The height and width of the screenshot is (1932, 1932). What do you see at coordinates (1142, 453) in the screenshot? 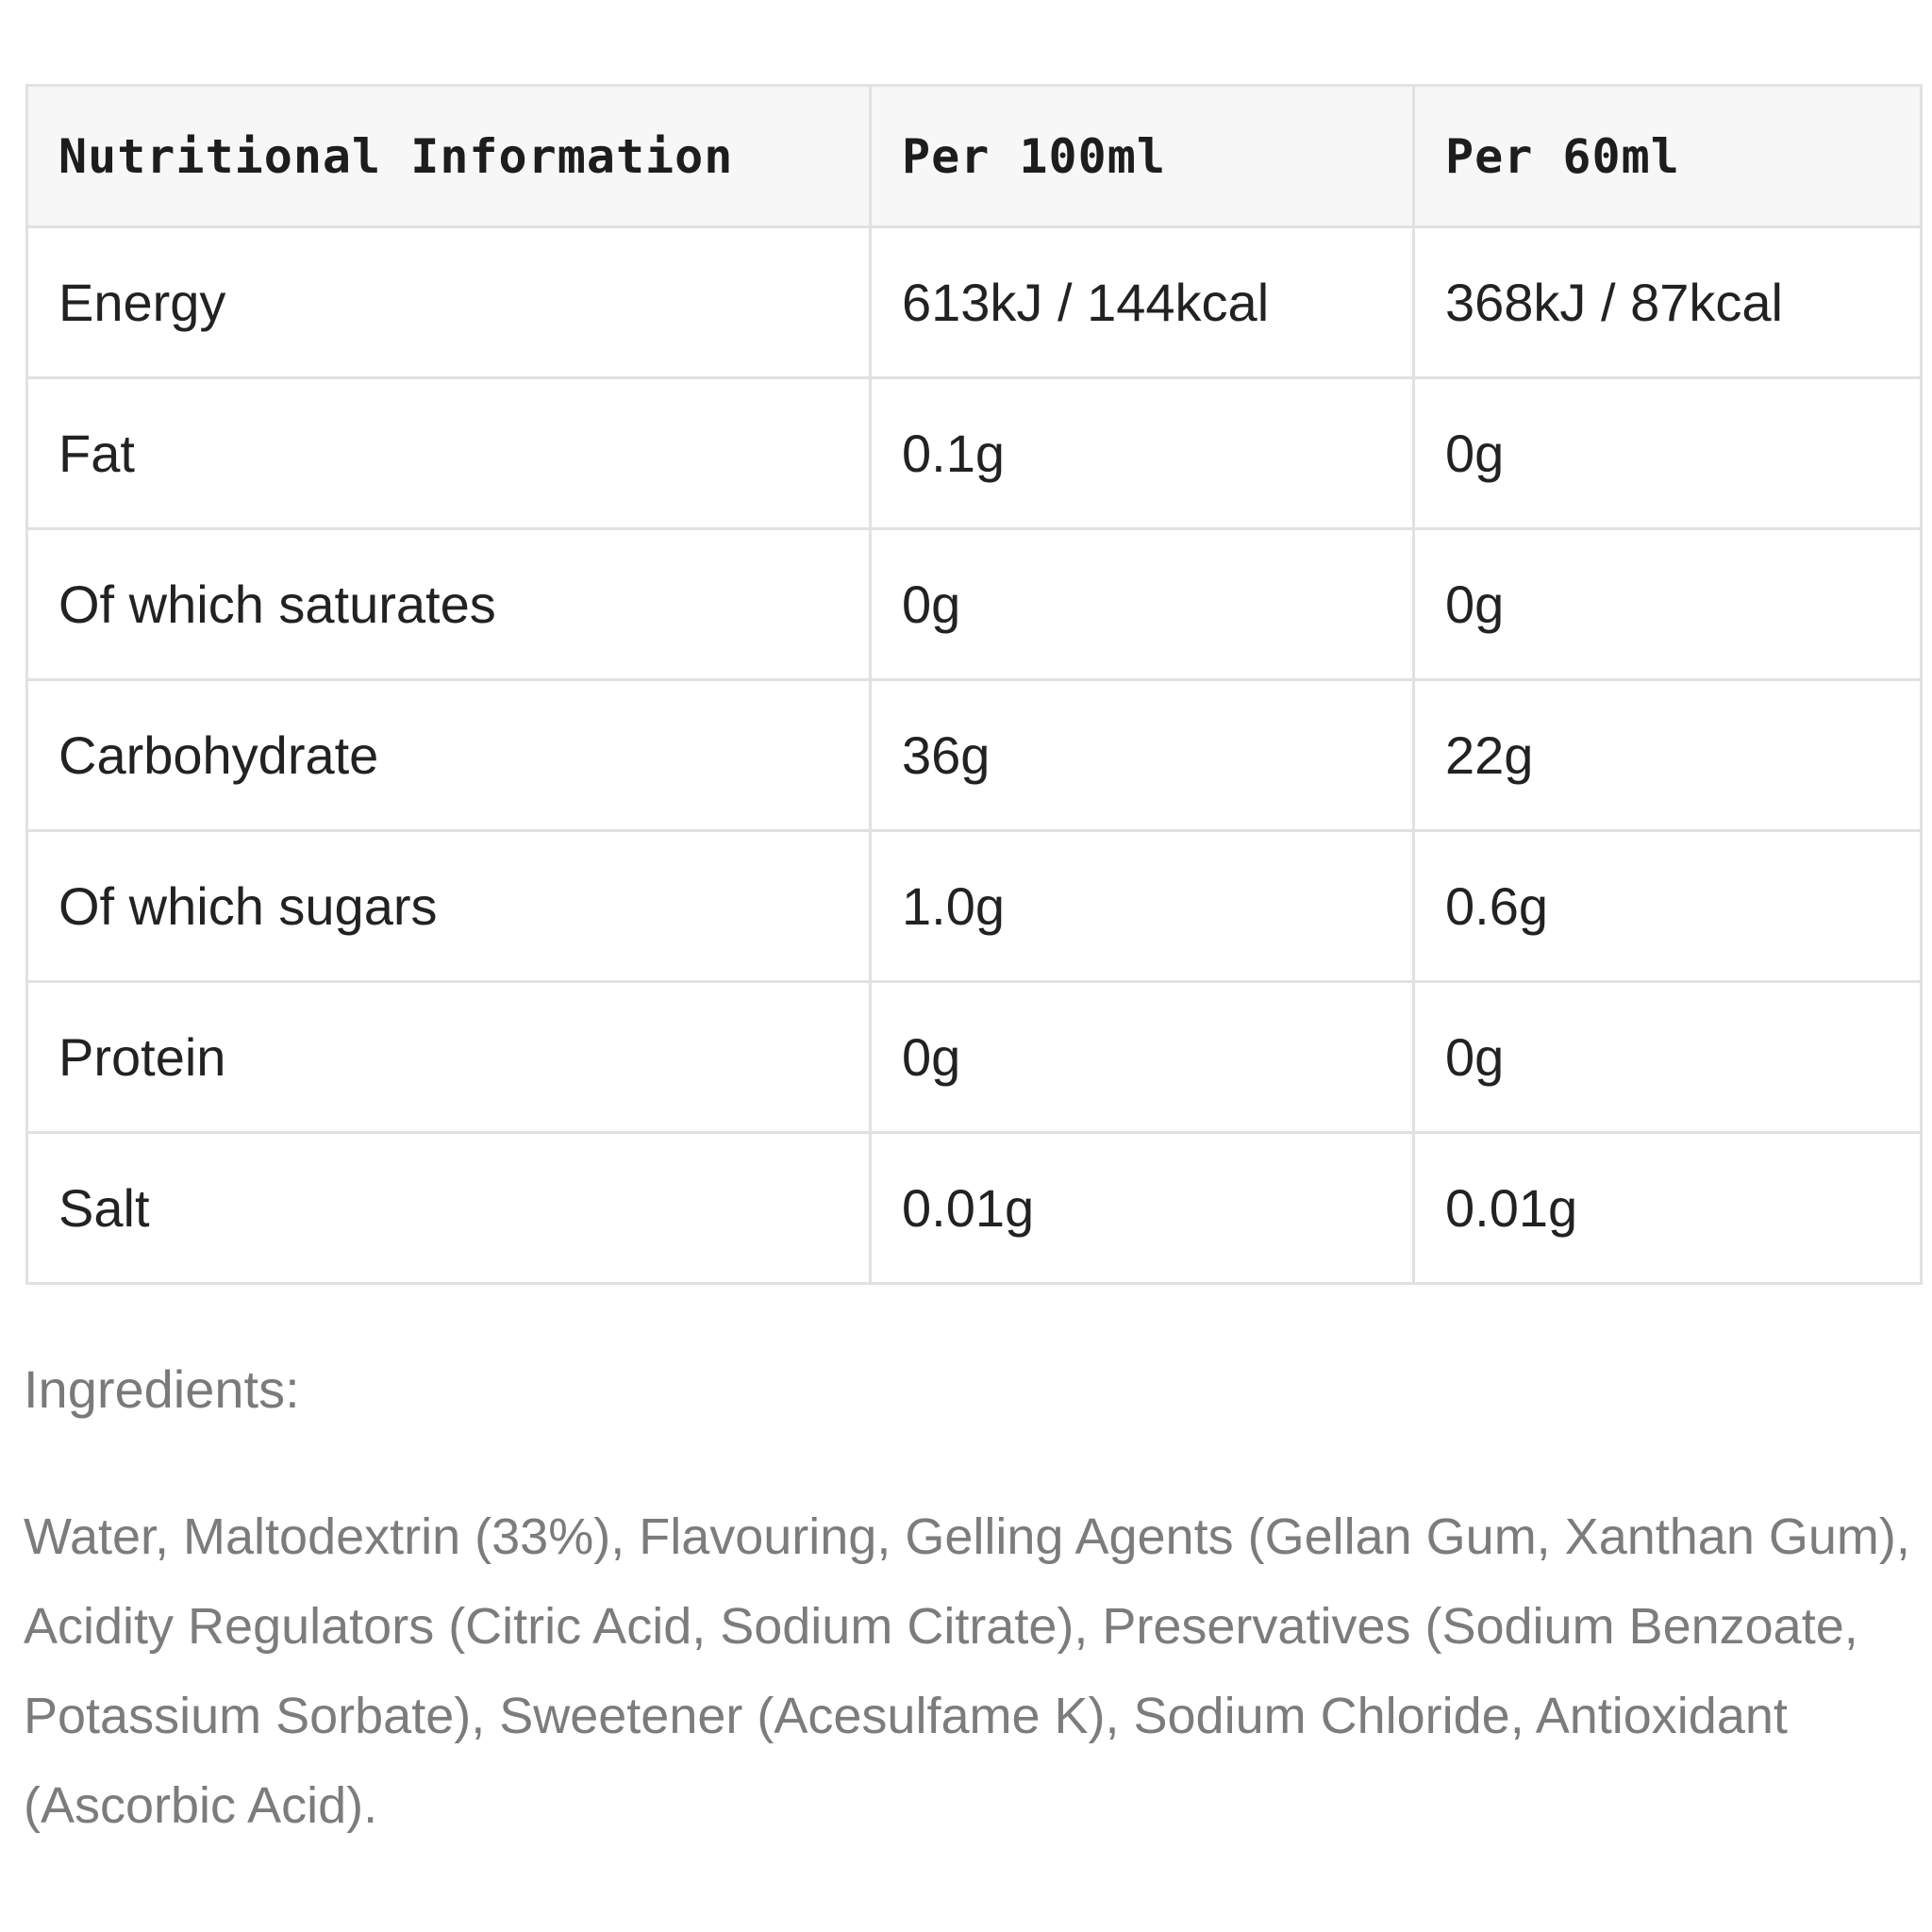
I see `value-per-100ml: 0.1g` at bounding box center [1142, 453].